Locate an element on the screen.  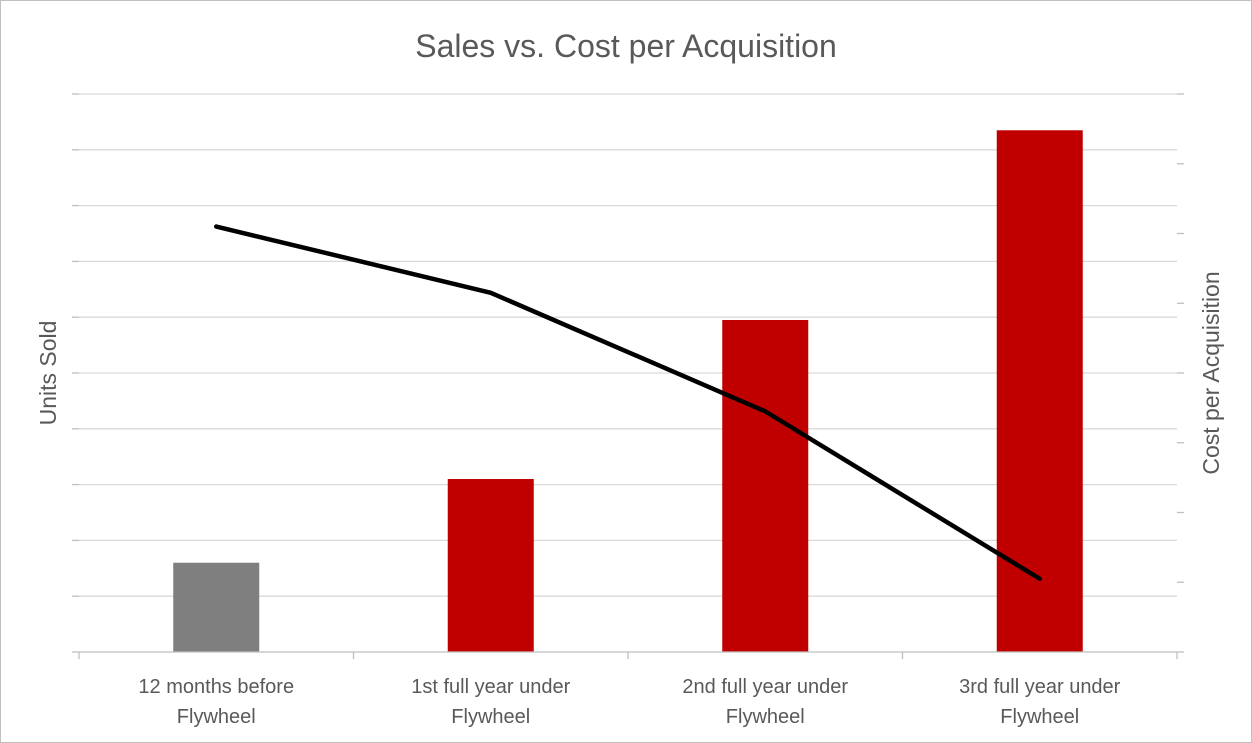
y2-axis-title: Cost per Acquisition is located at coordinates (1211, 372).